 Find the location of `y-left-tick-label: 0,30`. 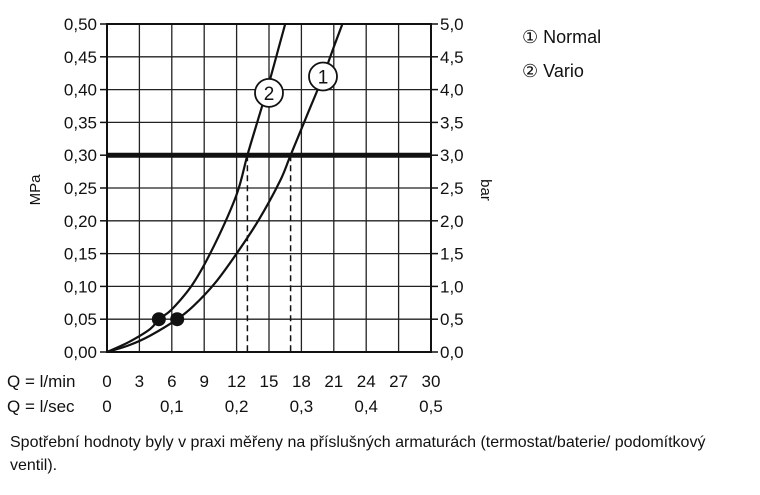

y-left-tick-label: 0,30 is located at coordinates (80, 155).